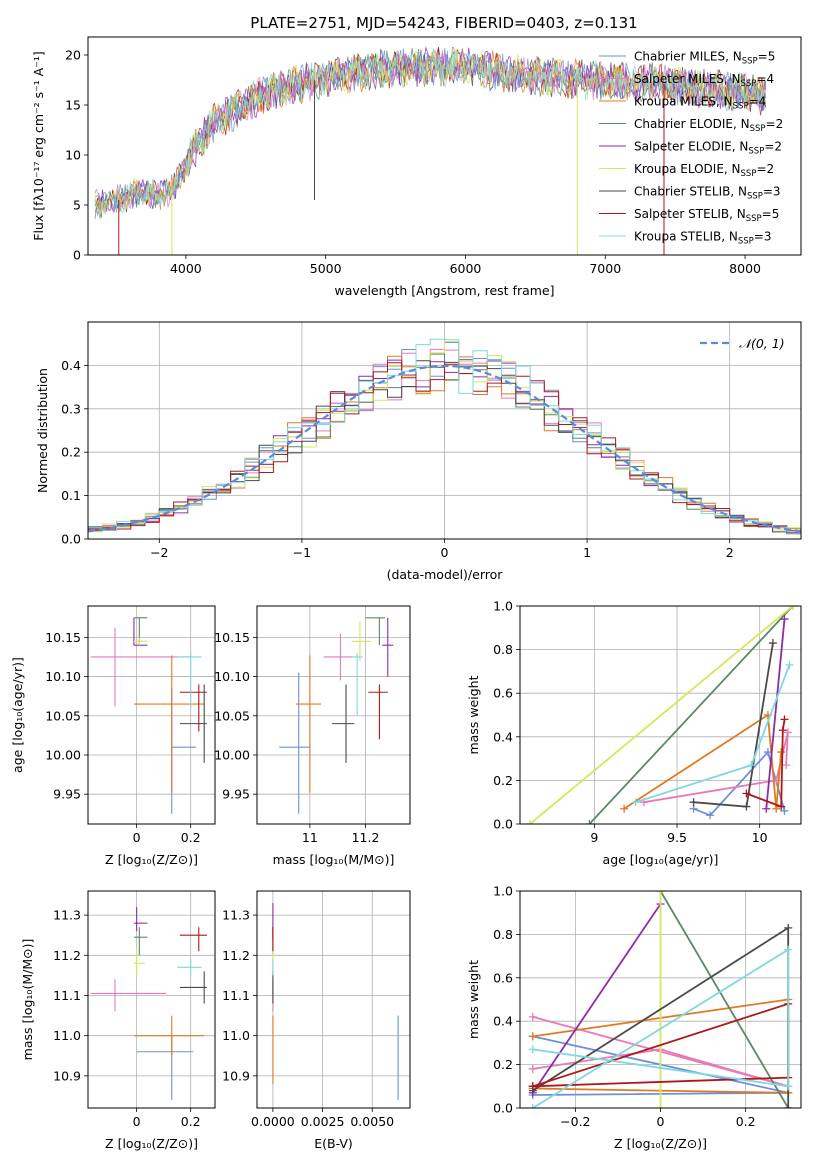  Describe the element at coordinates (690, 192) in the screenshot. I see `spectrum-legend-text: Chabrier STELIB, N` at that location.